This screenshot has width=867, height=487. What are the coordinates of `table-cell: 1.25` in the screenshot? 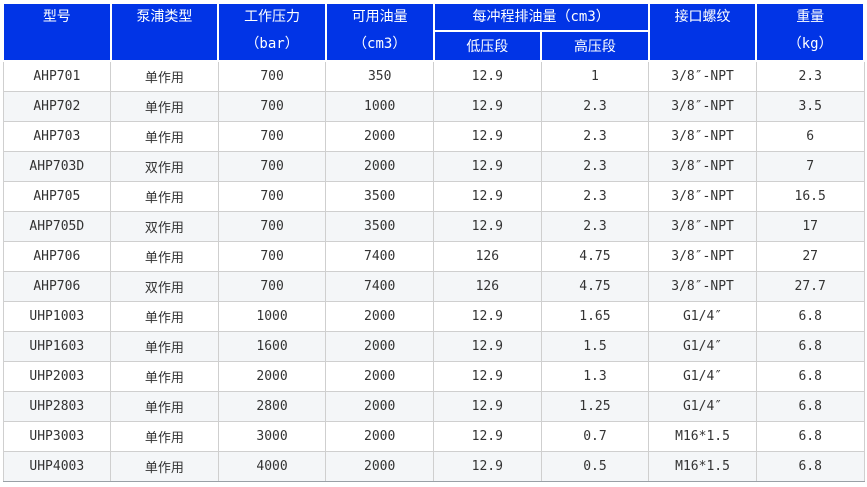 It's located at (595, 406).